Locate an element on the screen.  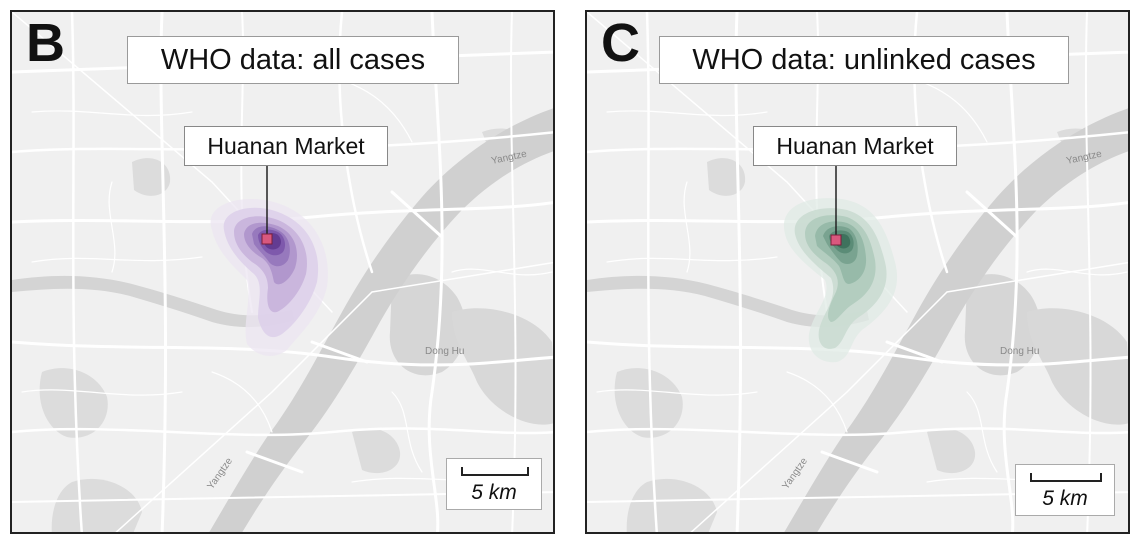
panel-letter: C is located at coordinates (620, 43).